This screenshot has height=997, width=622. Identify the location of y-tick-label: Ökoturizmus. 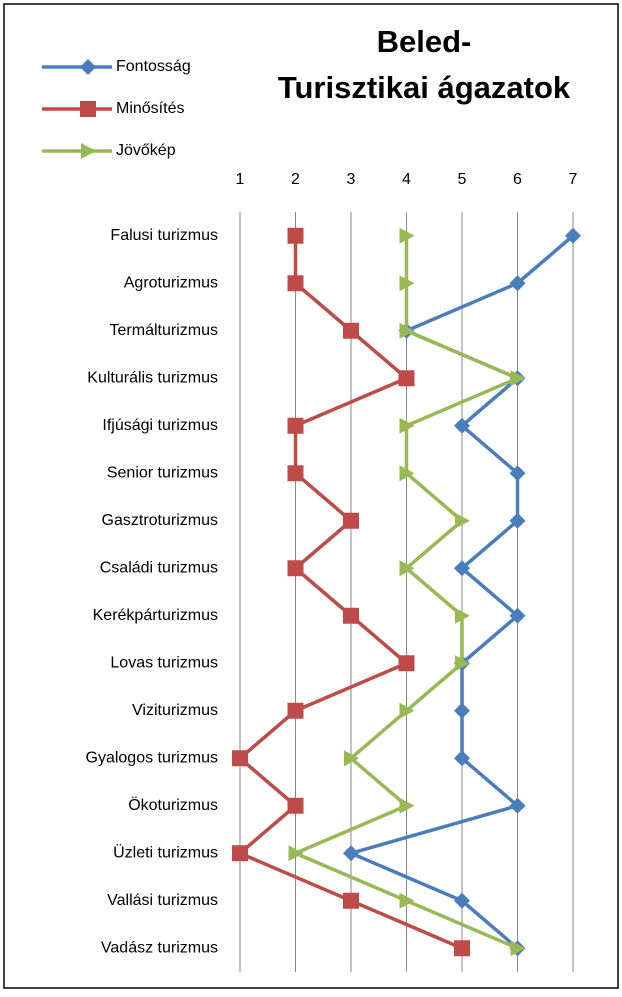
(173, 805).